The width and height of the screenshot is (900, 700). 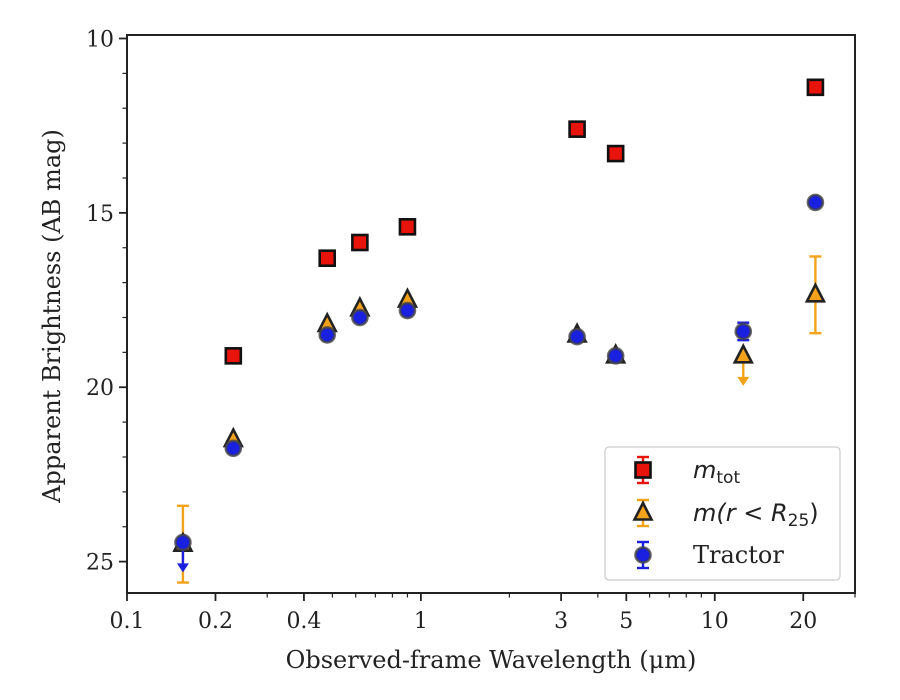 I want to click on legend: mtot m(r < R25) Tractor, so click(x=722, y=513).